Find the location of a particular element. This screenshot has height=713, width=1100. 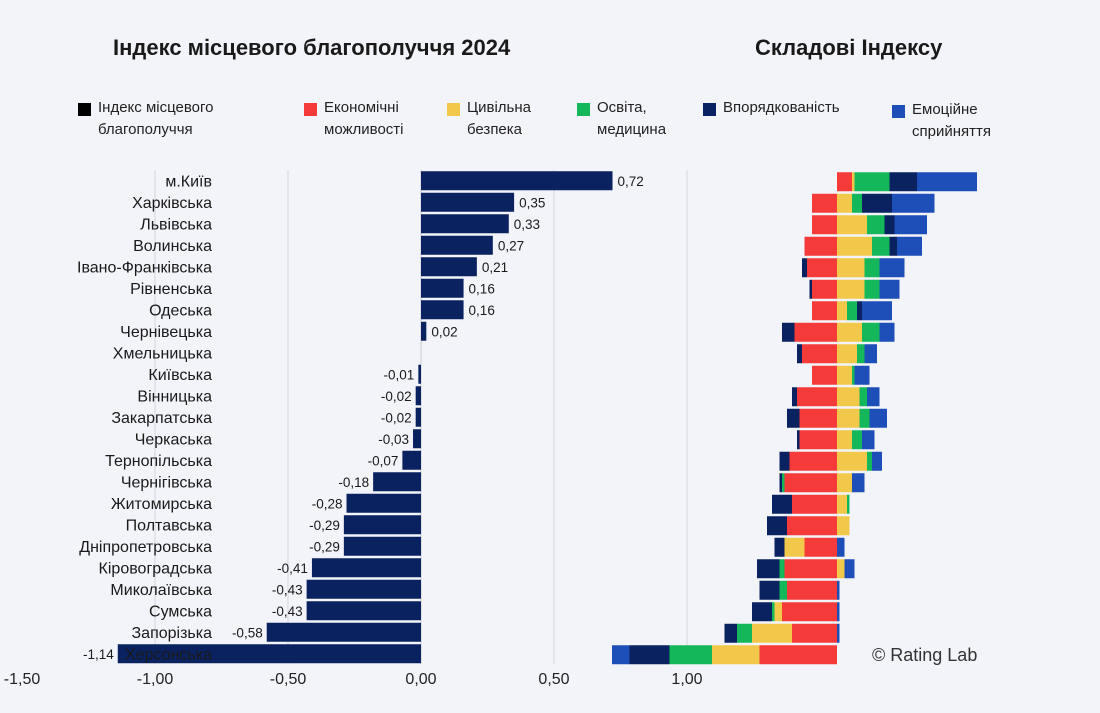

legend-label-order: Впорядкованість is located at coordinates (781, 107).